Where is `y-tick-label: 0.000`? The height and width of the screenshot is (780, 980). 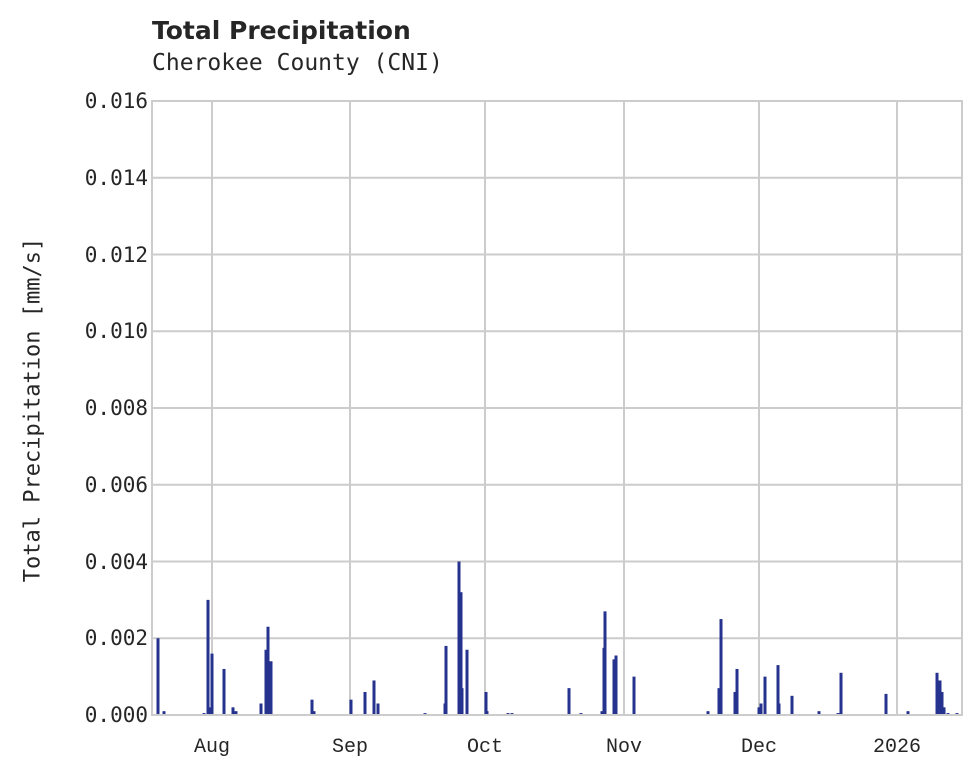
y-tick-label: 0.000 is located at coordinates (116, 715).